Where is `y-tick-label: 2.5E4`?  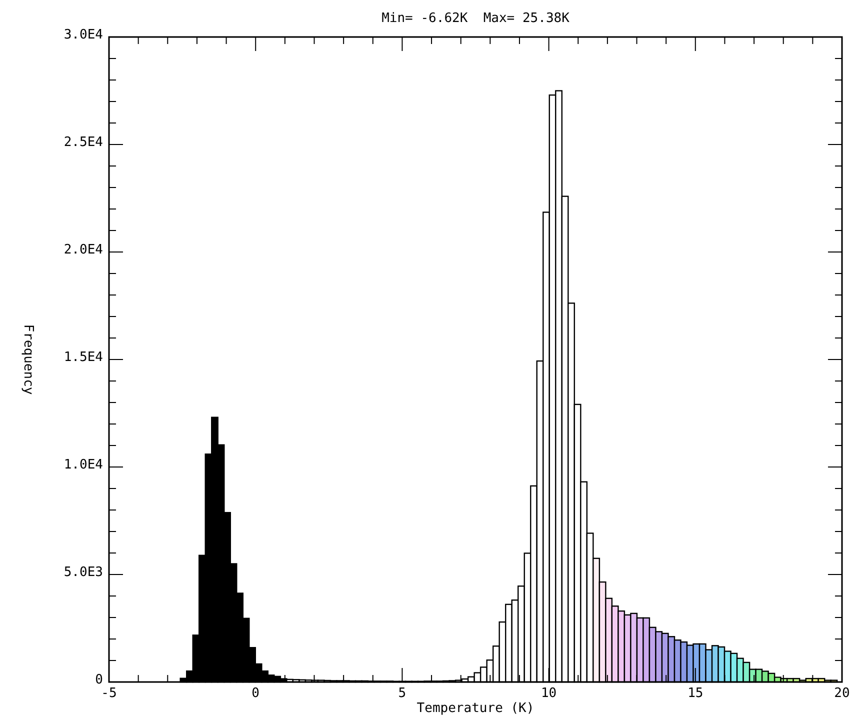
y-tick-label: 2.5E4 is located at coordinates (84, 142).